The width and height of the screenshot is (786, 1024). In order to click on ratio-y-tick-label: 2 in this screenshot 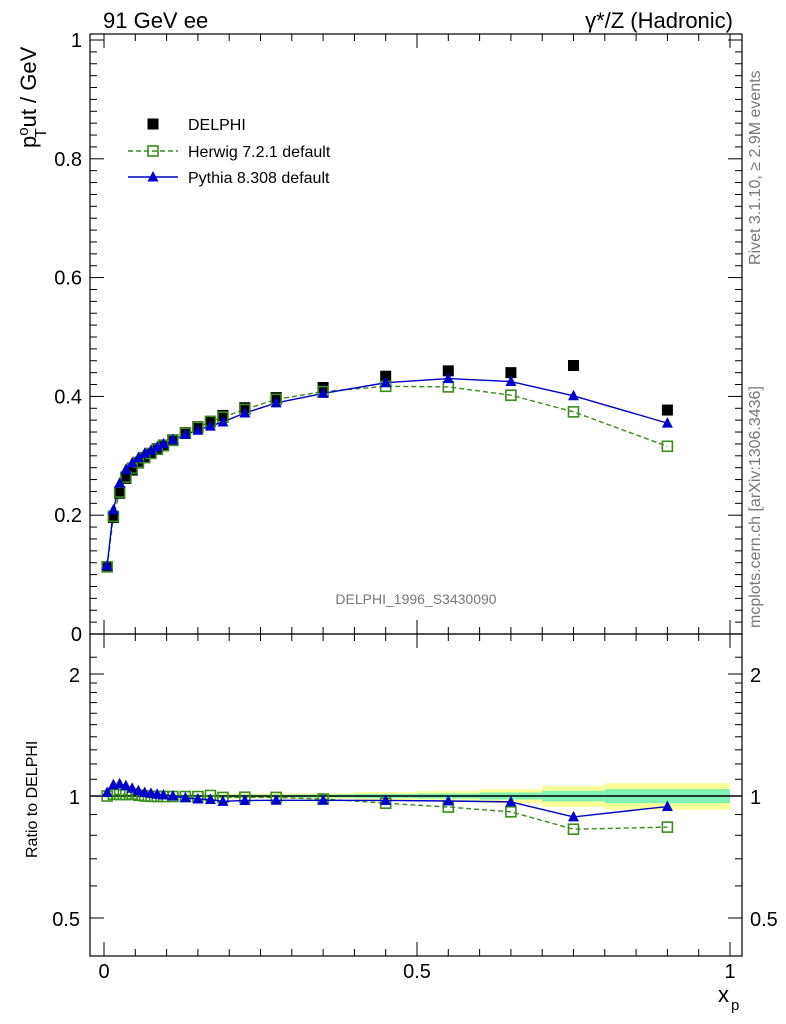, I will do `click(74, 676)`.